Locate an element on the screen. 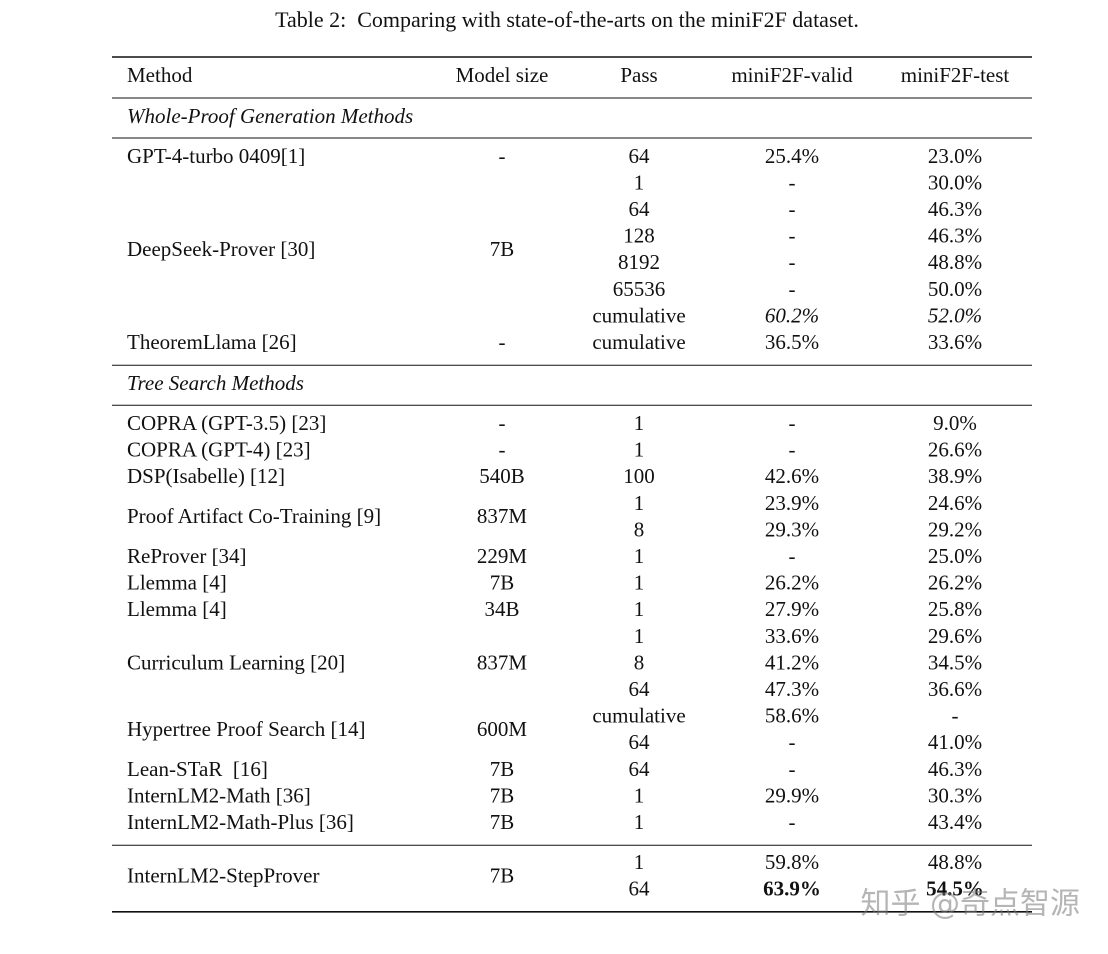 The height and width of the screenshot is (954, 1108). size-cell: 34B is located at coordinates (501, 609).